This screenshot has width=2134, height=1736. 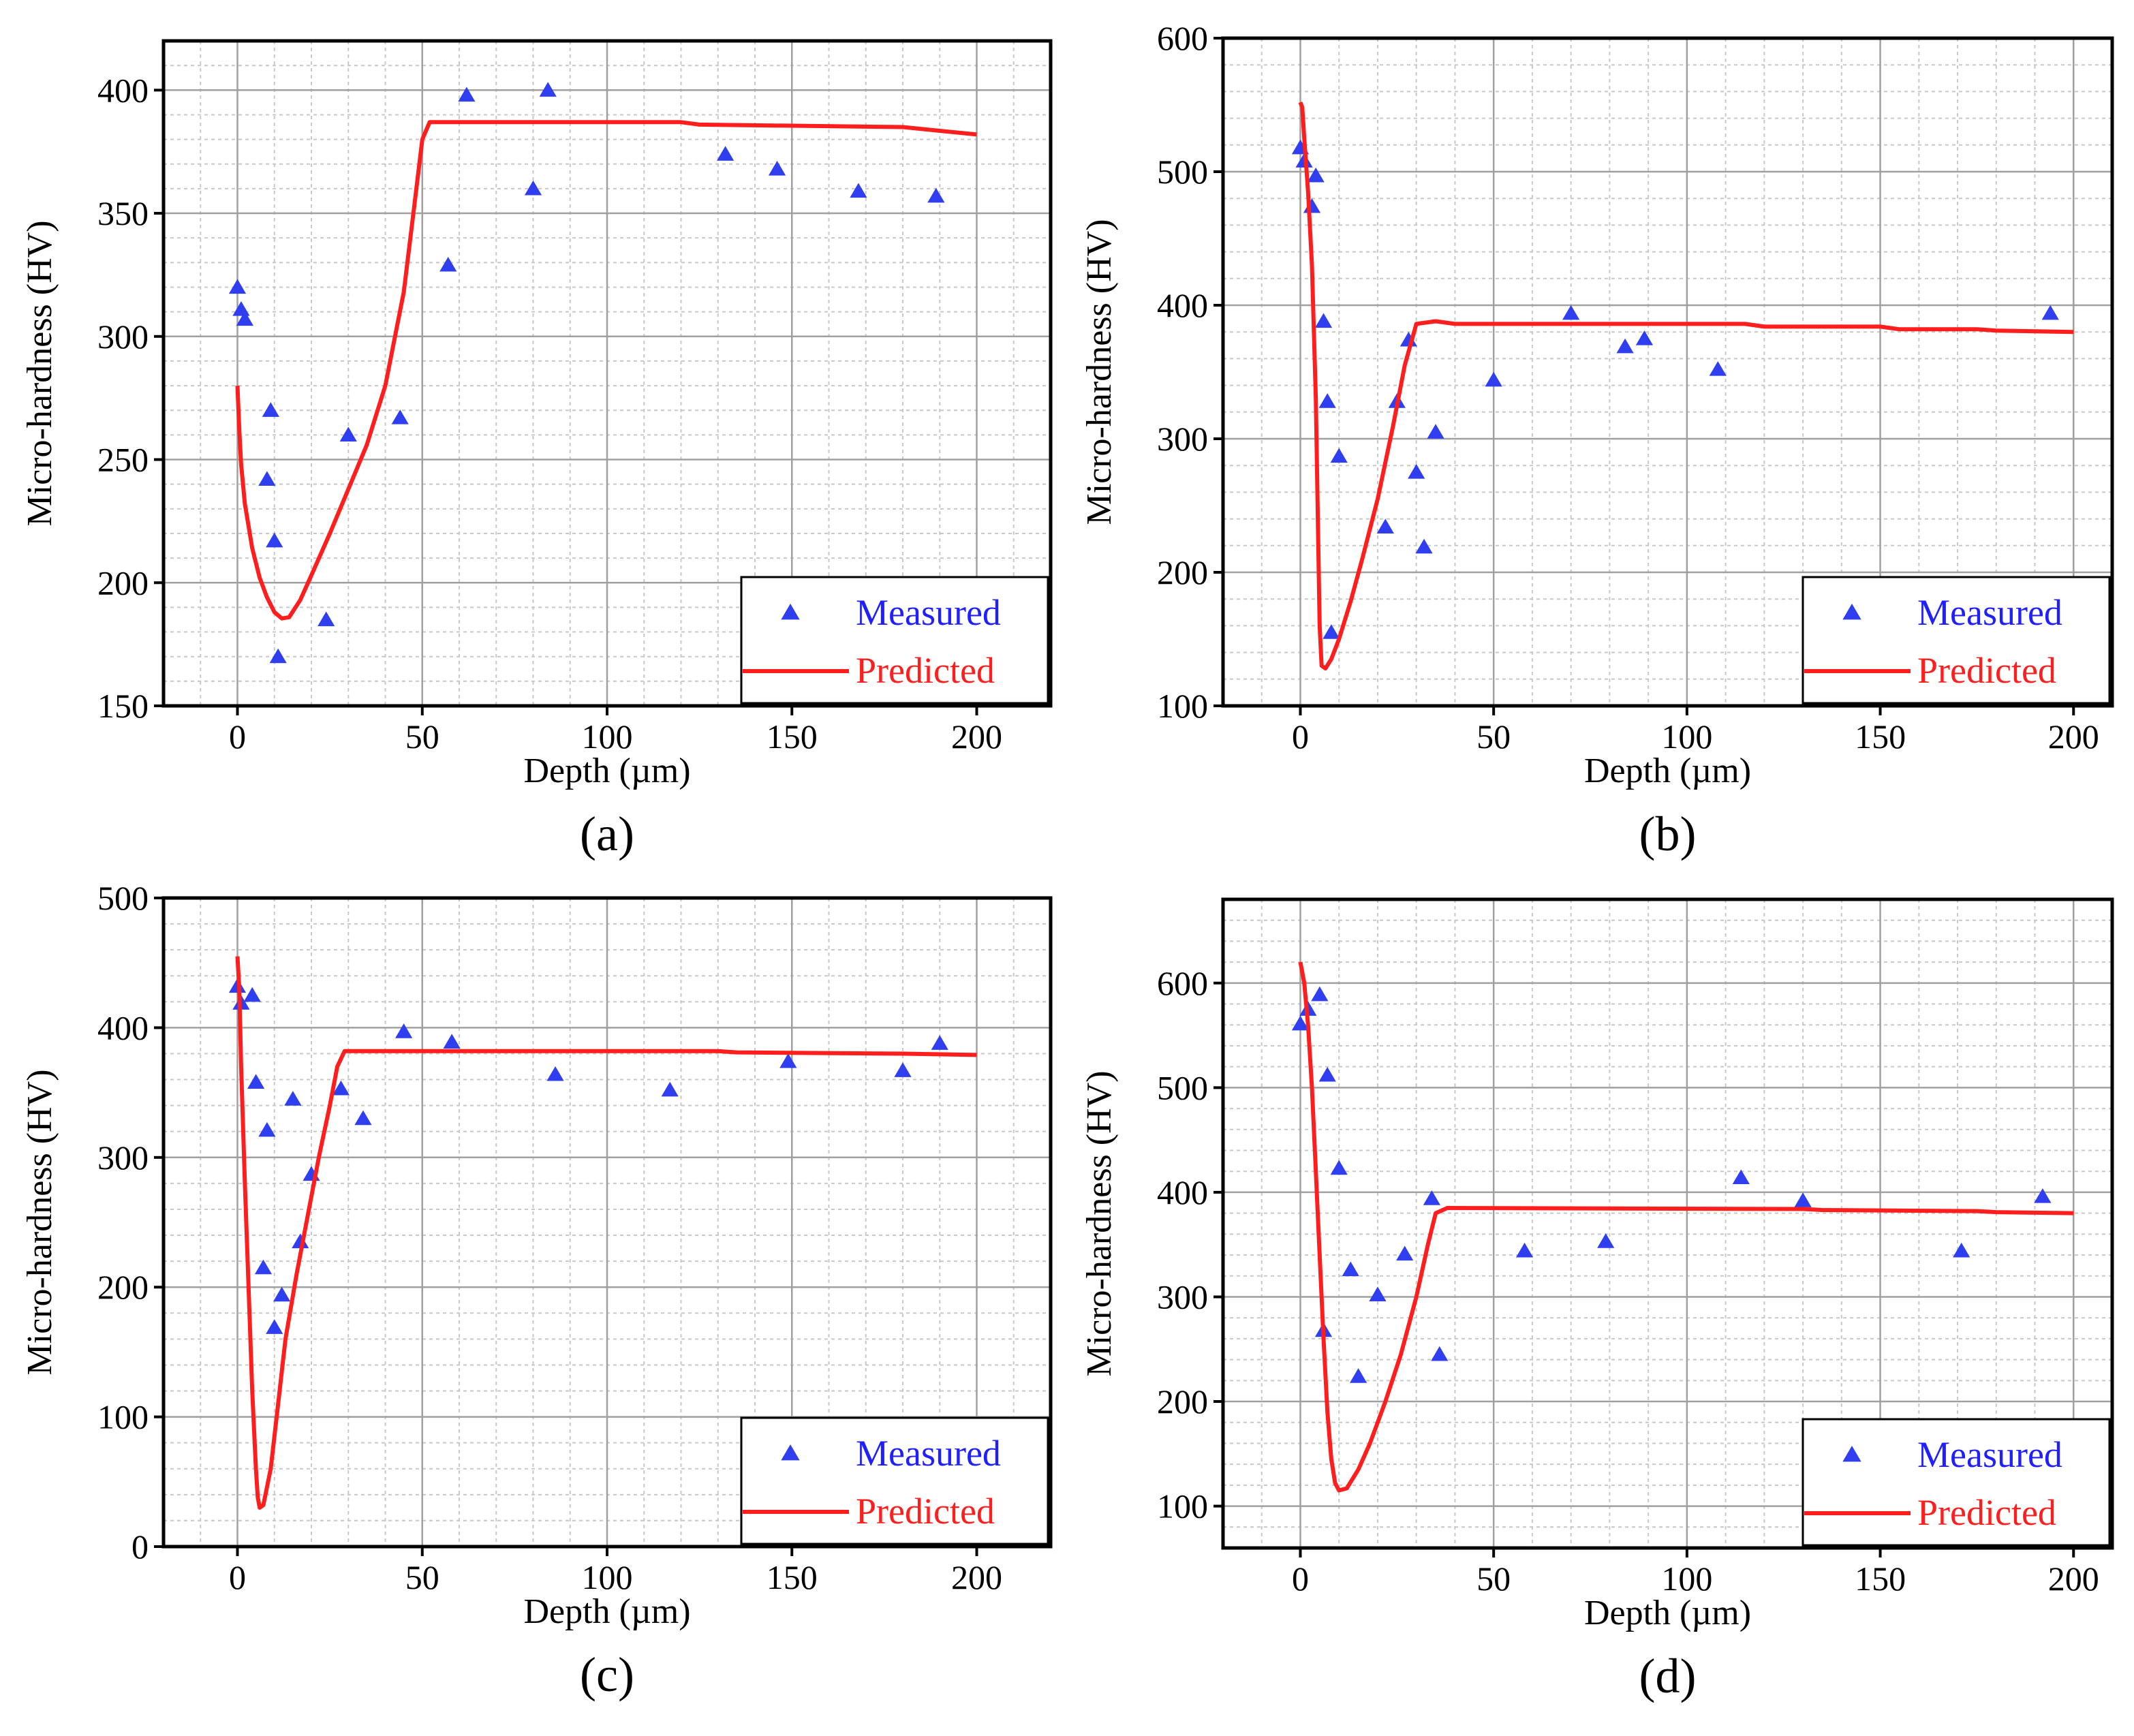 What do you see at coordinates (1183, 1192) in the screenshot?
I see `y-tick-label: 400` at bounding box center [1183, 1192].